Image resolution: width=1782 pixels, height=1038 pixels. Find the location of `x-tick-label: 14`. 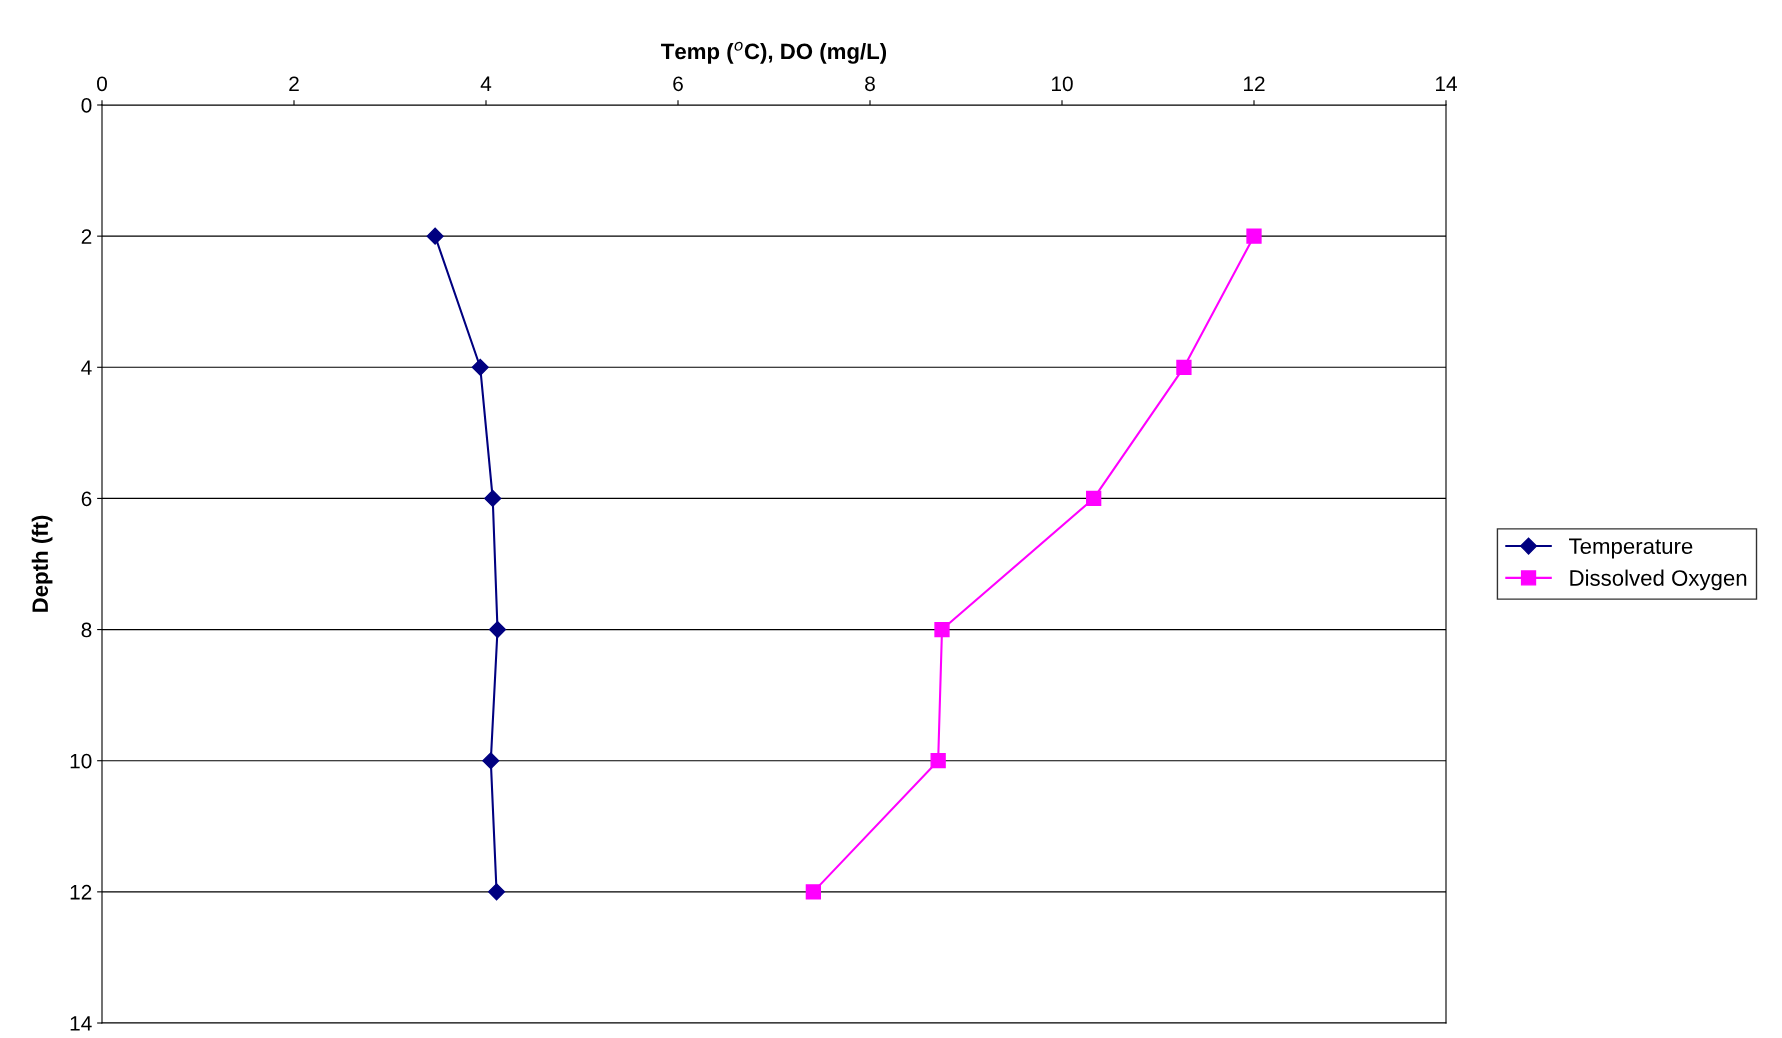

x-tick-label: 14 is located at coordinates (1446, 83).